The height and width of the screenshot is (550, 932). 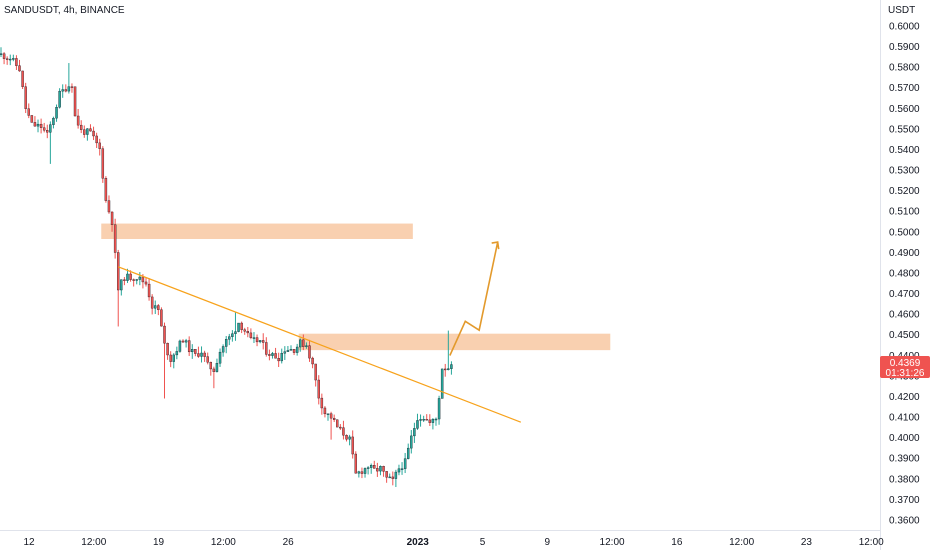 I want to click on projection-path, so click(x=474, y=298).